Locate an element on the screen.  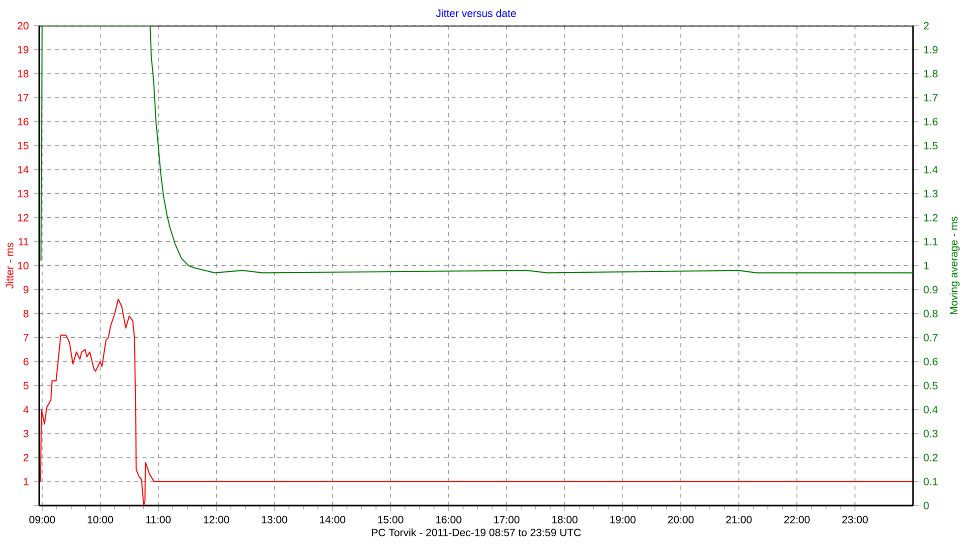
y-tick-label: 3 is located at coordinates (25, 434).